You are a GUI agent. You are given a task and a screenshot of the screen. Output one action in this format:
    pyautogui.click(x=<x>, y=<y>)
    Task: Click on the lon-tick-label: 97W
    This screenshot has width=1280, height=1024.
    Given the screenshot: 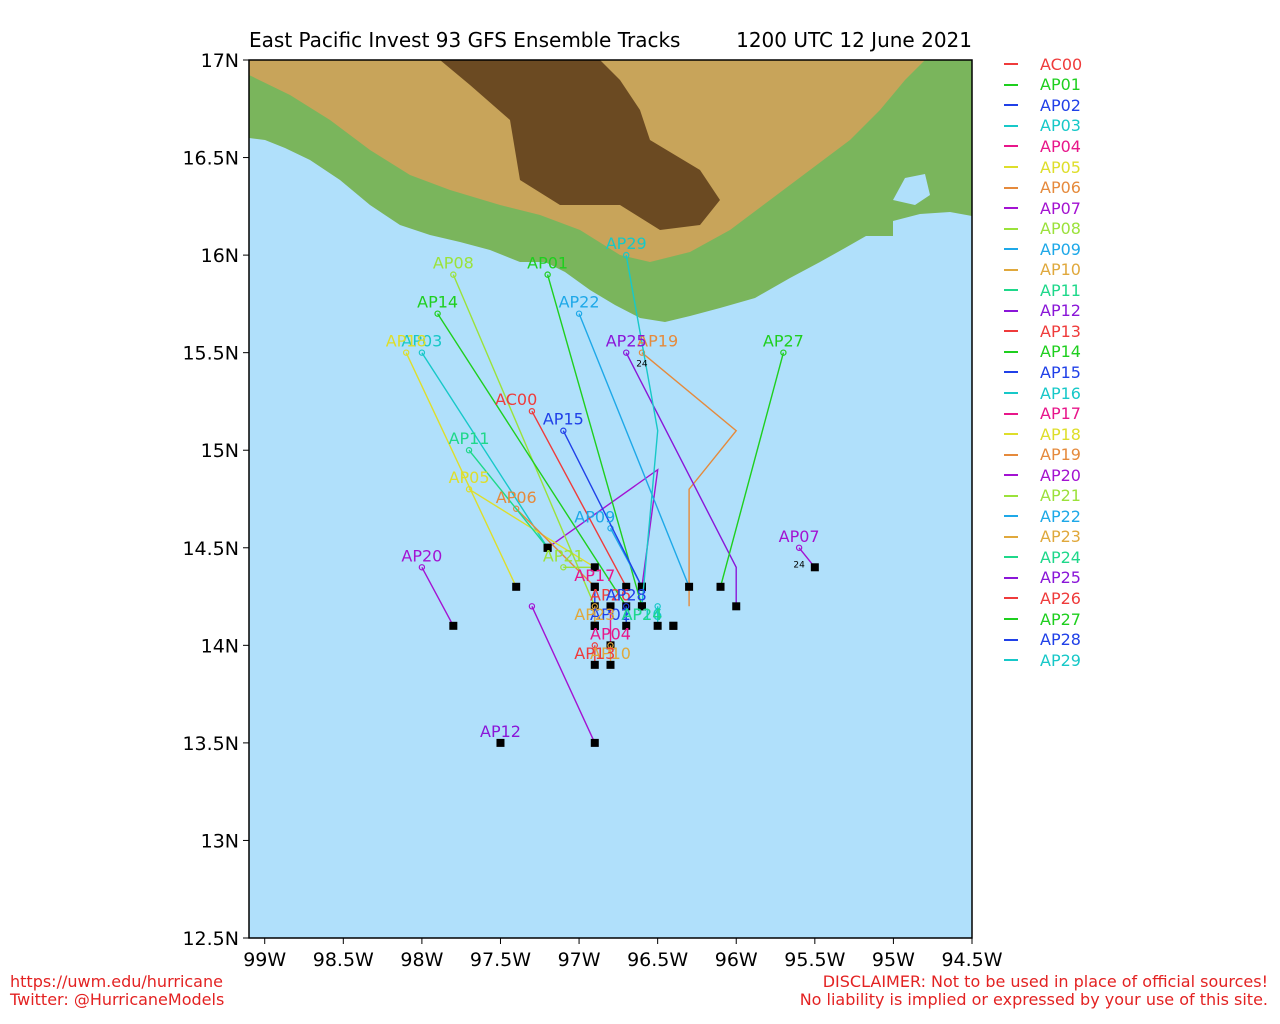 What is the action you would take?
    pyautogui.click(x=579, y=960)
    